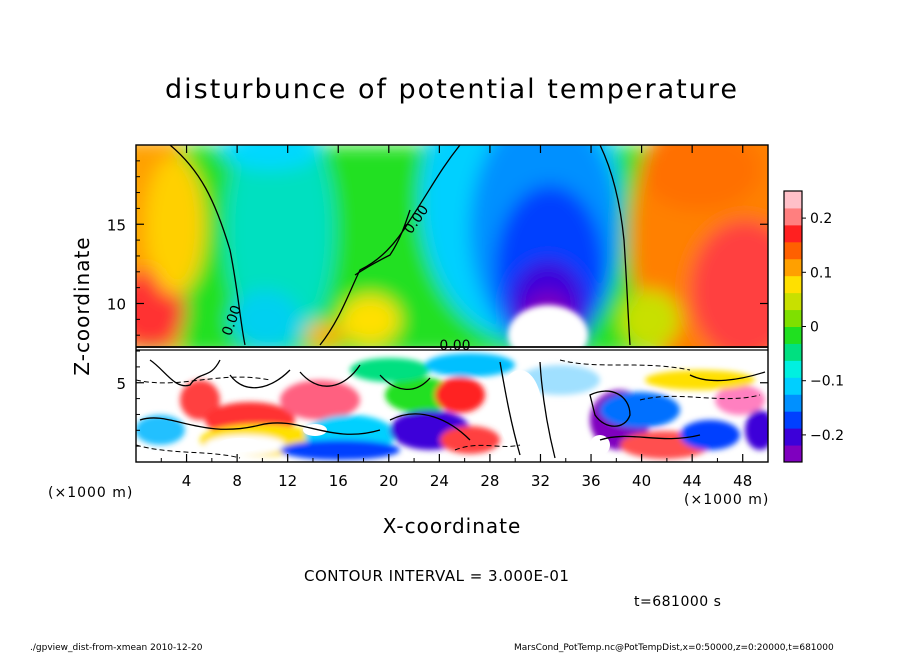 This screenshot has height=654, width=904. I want to click on y-tick-label: 15, so click(116, 225).